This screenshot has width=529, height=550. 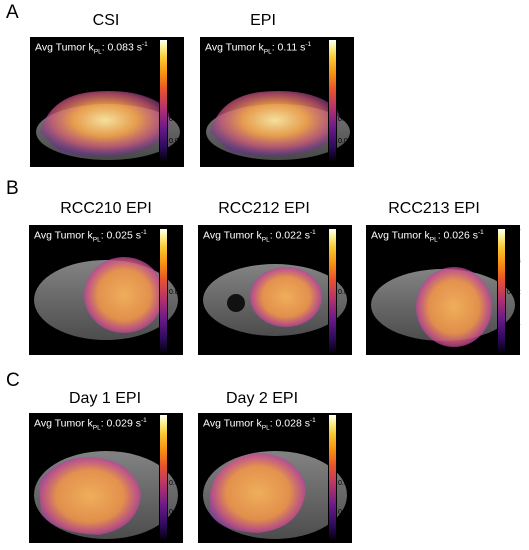 I want to click on panel-c-image-2: Avg Tumor kPL: 0.028 s-1, so click(x=275, y=478).